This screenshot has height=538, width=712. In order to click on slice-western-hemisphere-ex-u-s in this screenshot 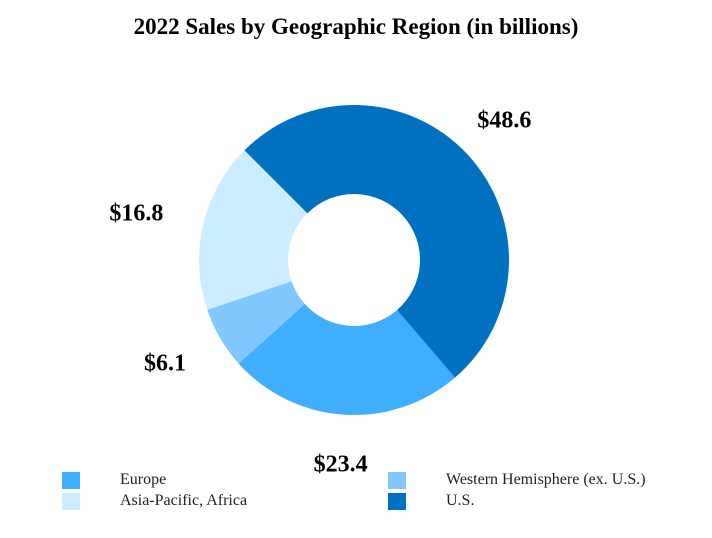, I will do `click(256, 322)`.